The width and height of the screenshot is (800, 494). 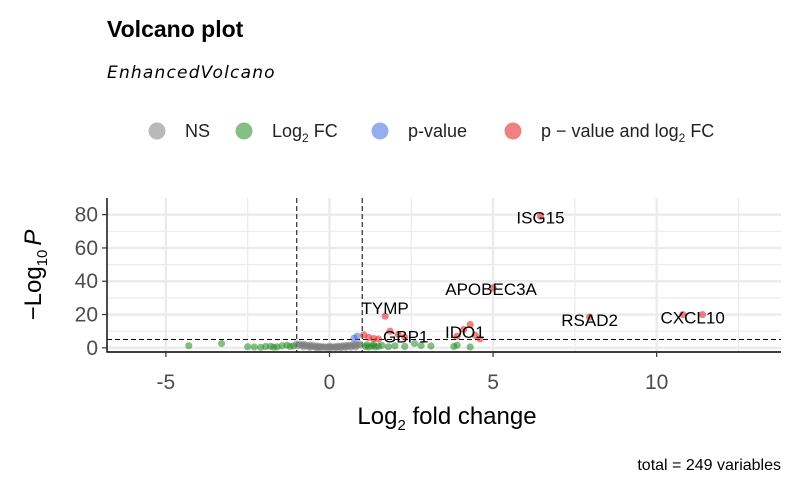 I want to click on x-tick-label: 10, so click(x=656, y=382).